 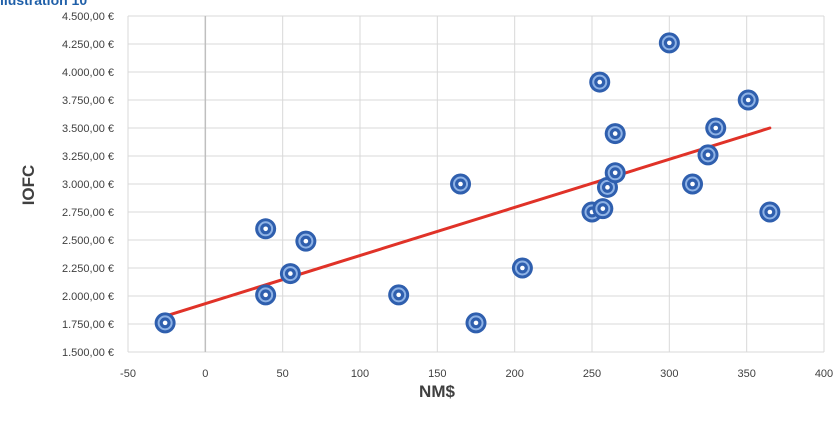 I want to click on x-tick-label: 350, so click(x=746, y=374).